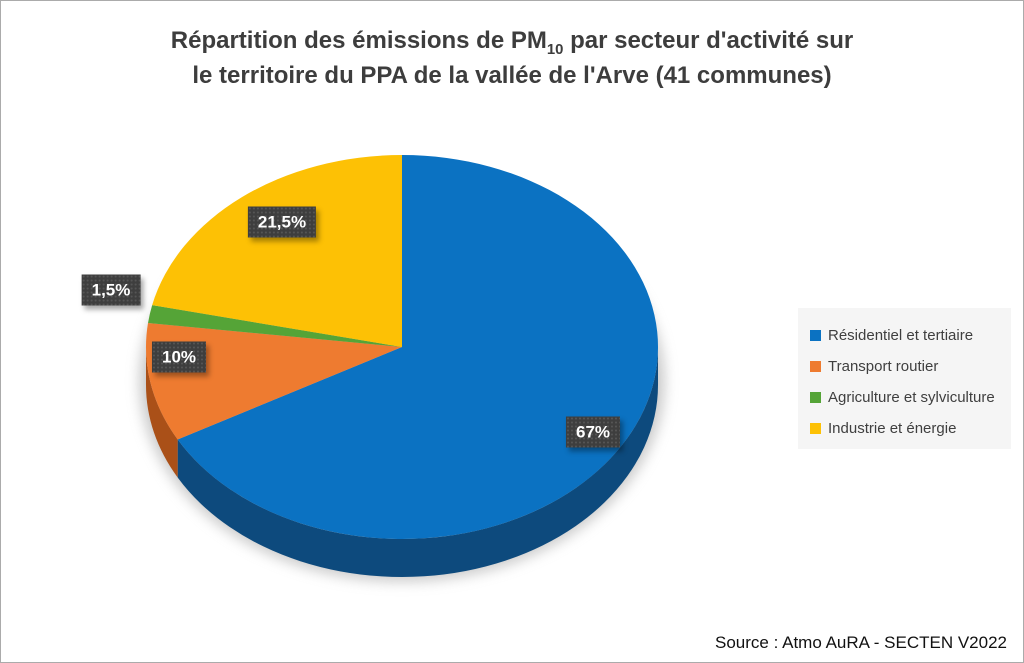 Image resolution: width=1024 pixels, height=663 pixels. I want to click on legend-item-0: Résidentiel et tertiaire, so click(910, 335).